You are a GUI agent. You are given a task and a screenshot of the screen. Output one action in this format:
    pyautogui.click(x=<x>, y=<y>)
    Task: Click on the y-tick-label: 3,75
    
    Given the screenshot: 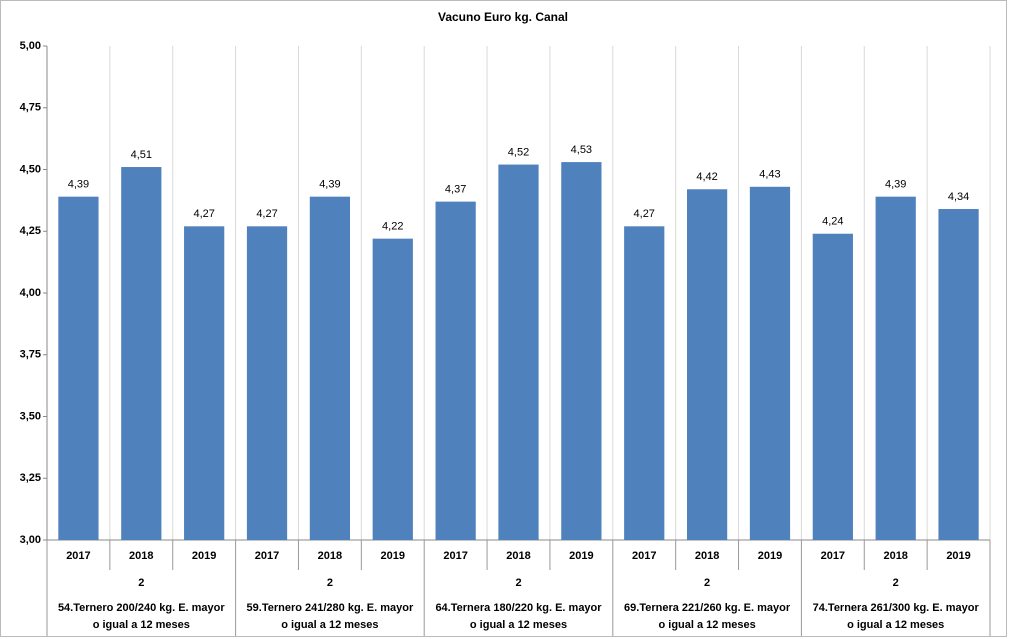 What is the action you would take?
    pyautogui.click(x=30, y=355)
    